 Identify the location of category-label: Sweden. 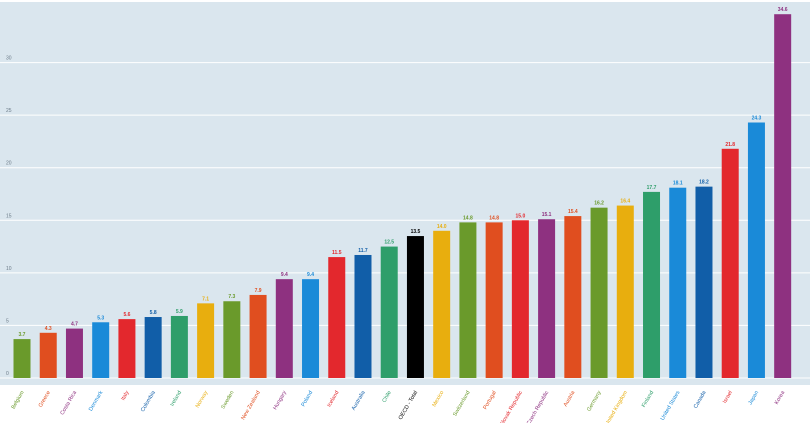
(227, 400).